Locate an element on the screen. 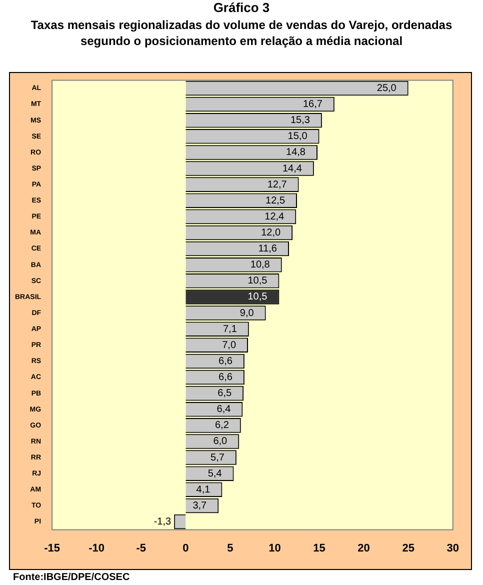  data-label: 12,7 is located at coordinates (277, 184).